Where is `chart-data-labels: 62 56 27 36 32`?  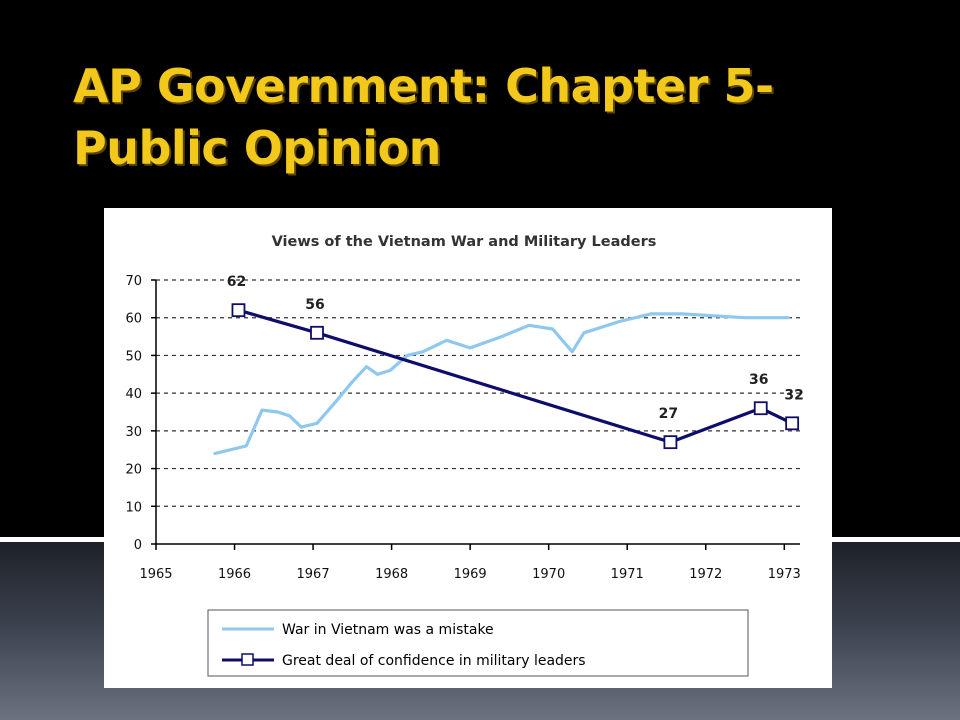 chart-data-labels: 62 56 27 36 32 is located at coordinates (515, 348).